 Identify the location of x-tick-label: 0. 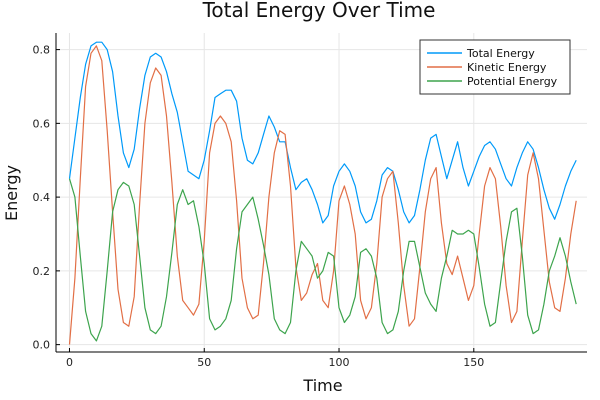
(69, 362).